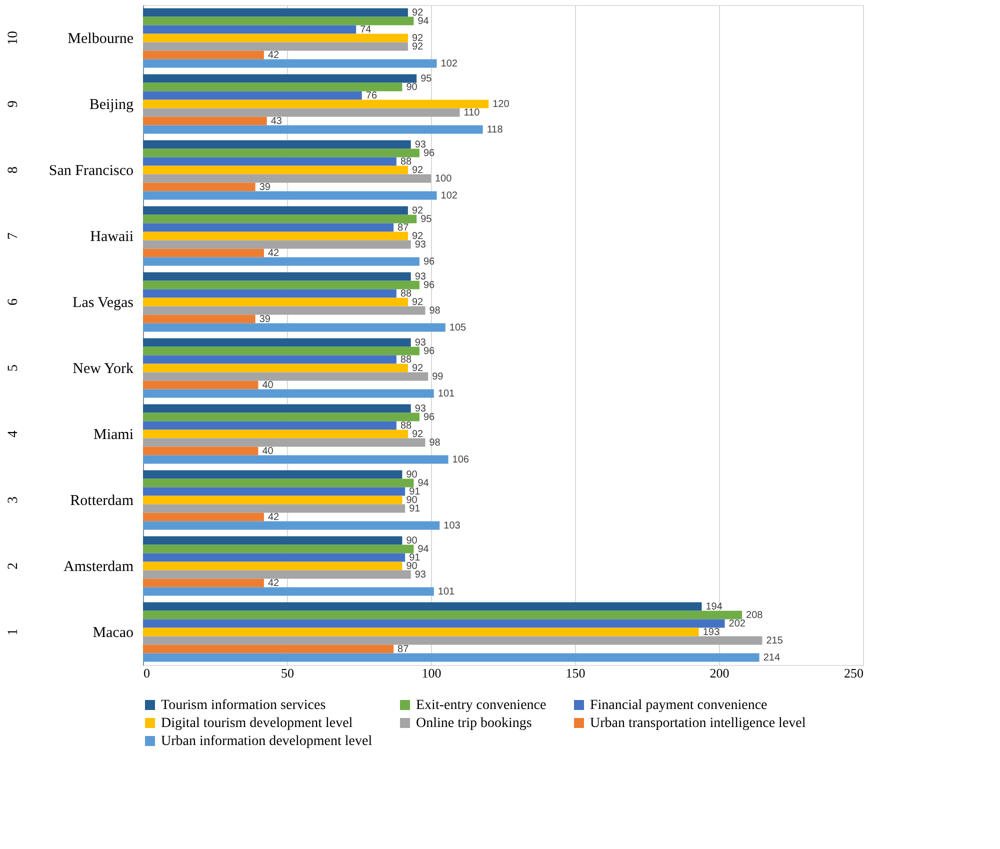 This screenshot has width=1000, height=849. What do you see at coordinates (13, 368) in the screenshot?
I see `text: 5` at bounding box center [13, 368].